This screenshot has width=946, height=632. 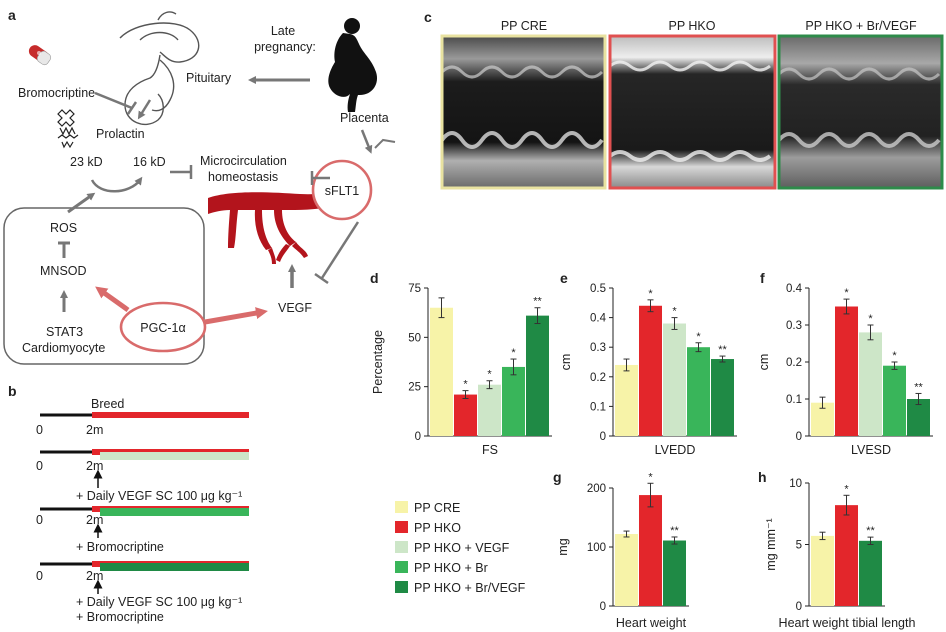 What do you see at coordinates (918, 387) in the screenshot?
I see `sig-mark-f-4: **` at bounding box center [918, 387].